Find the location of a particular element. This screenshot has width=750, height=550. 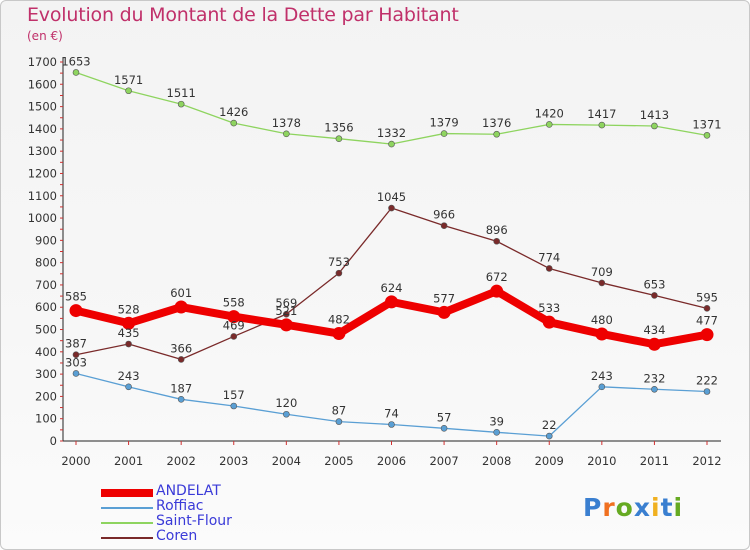

y-tick-label: 1500 is located at coordinates (42, 107).